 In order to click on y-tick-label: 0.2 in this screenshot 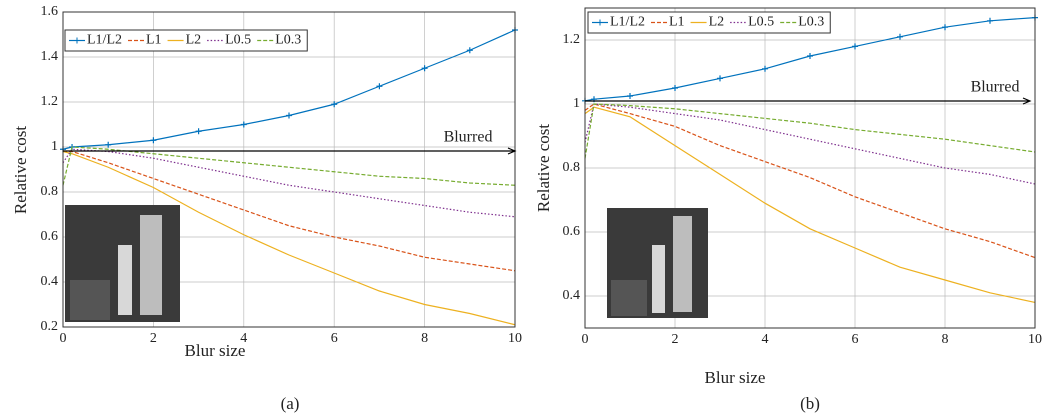, I will do `click(50, 326)`.